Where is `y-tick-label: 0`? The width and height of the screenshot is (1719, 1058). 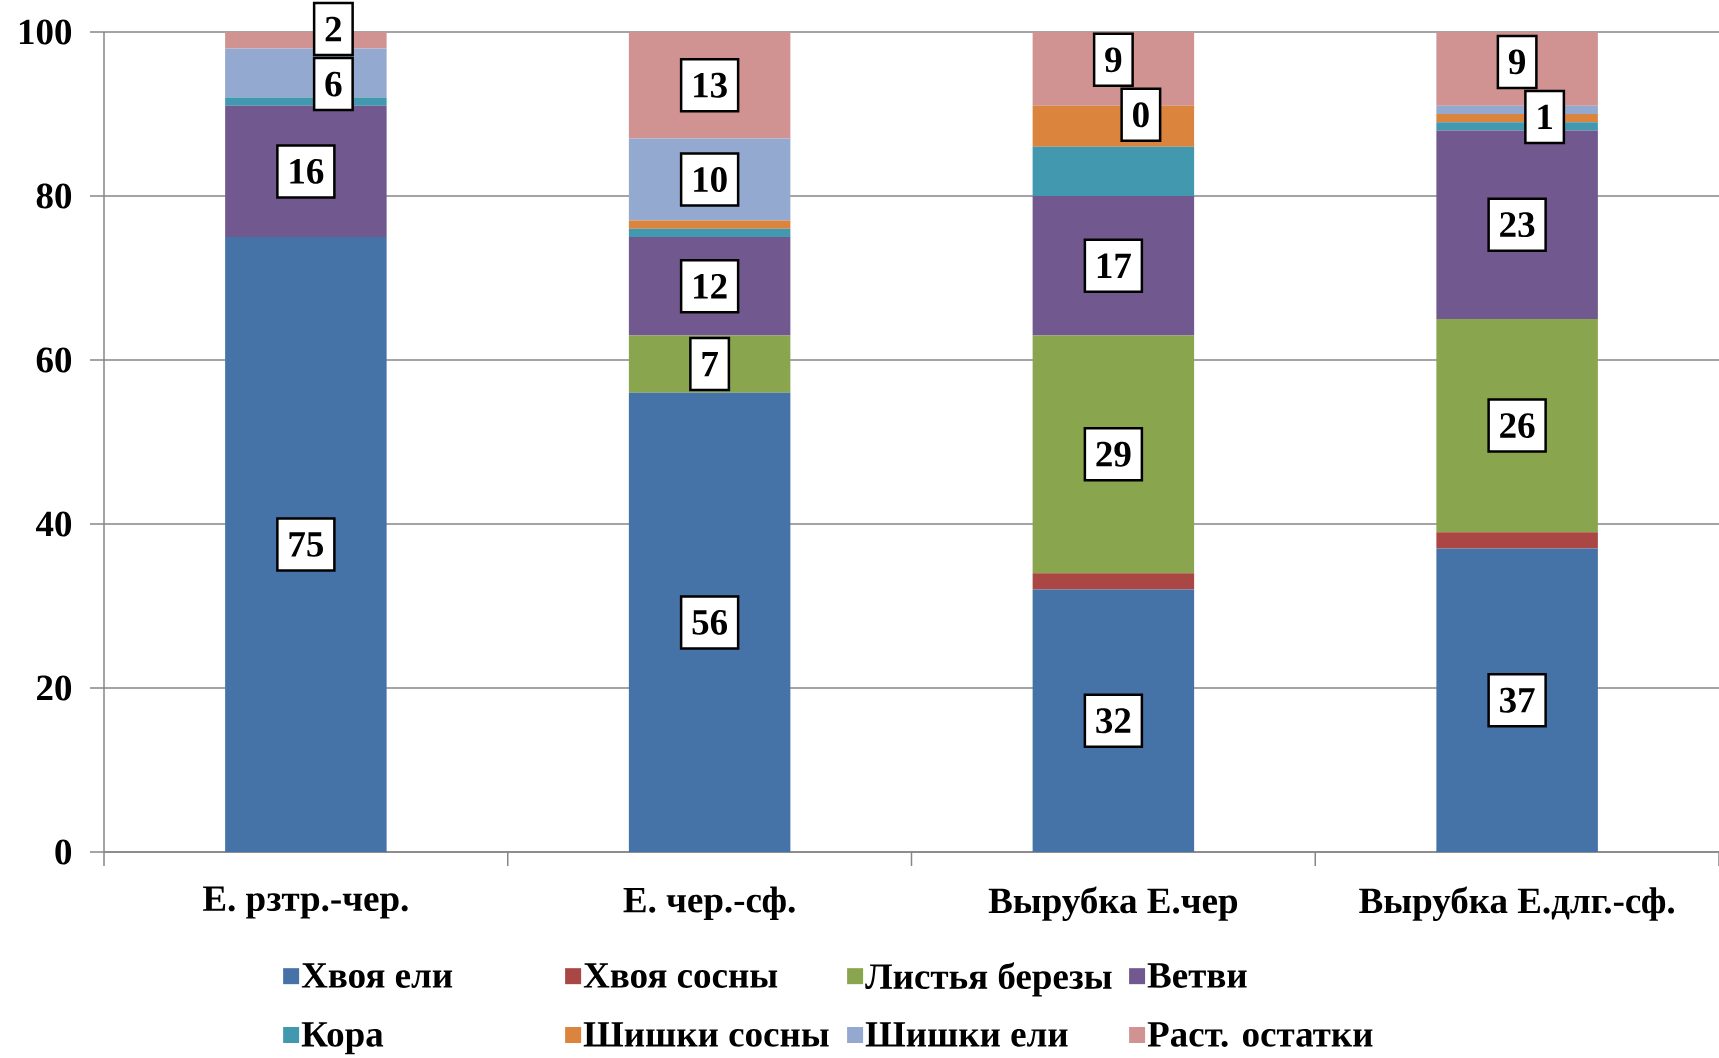 y-tick-label: 0 is located at coordinates (63, 852).